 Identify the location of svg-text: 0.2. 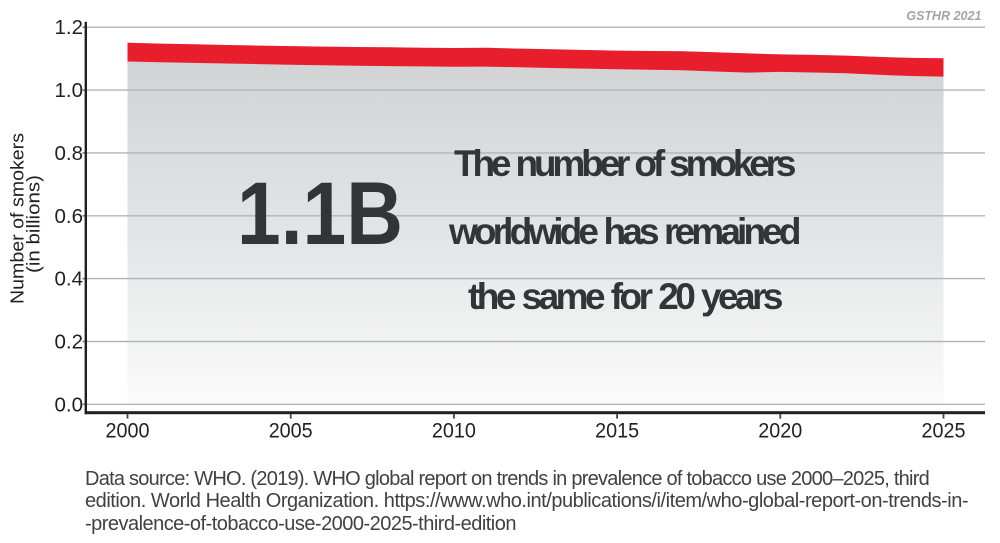
(69, 342).